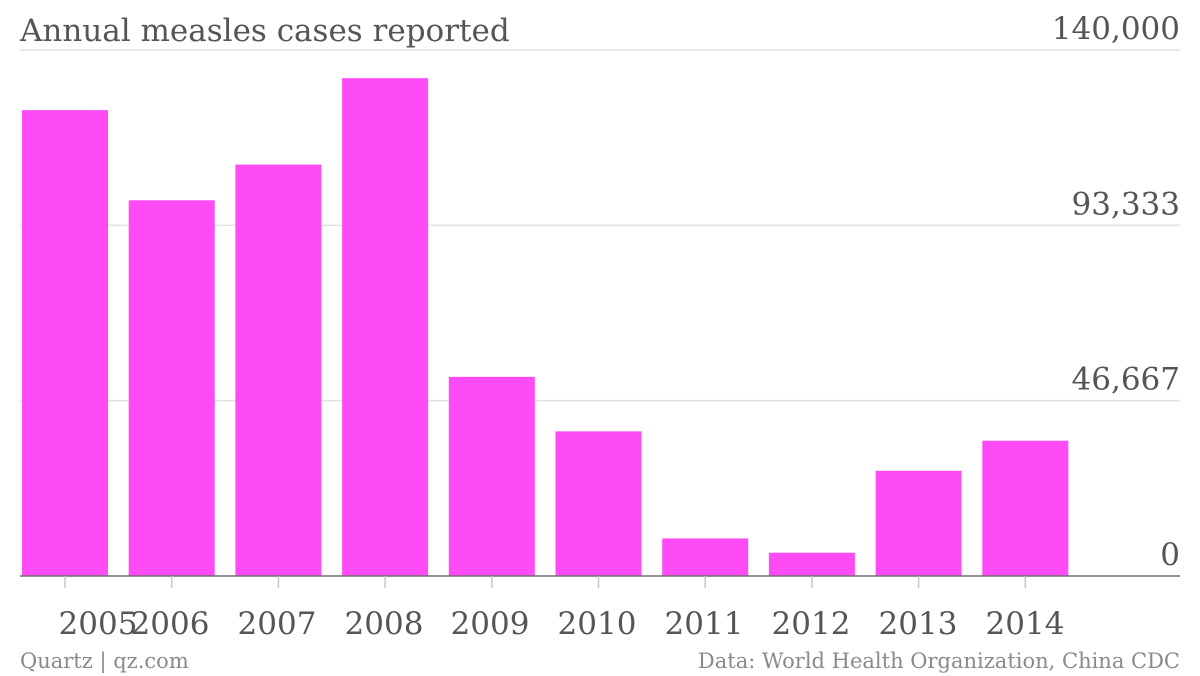 The image size is (1200, 676). I want to click on y-tick-label: 140,000, so click(1116, 29).